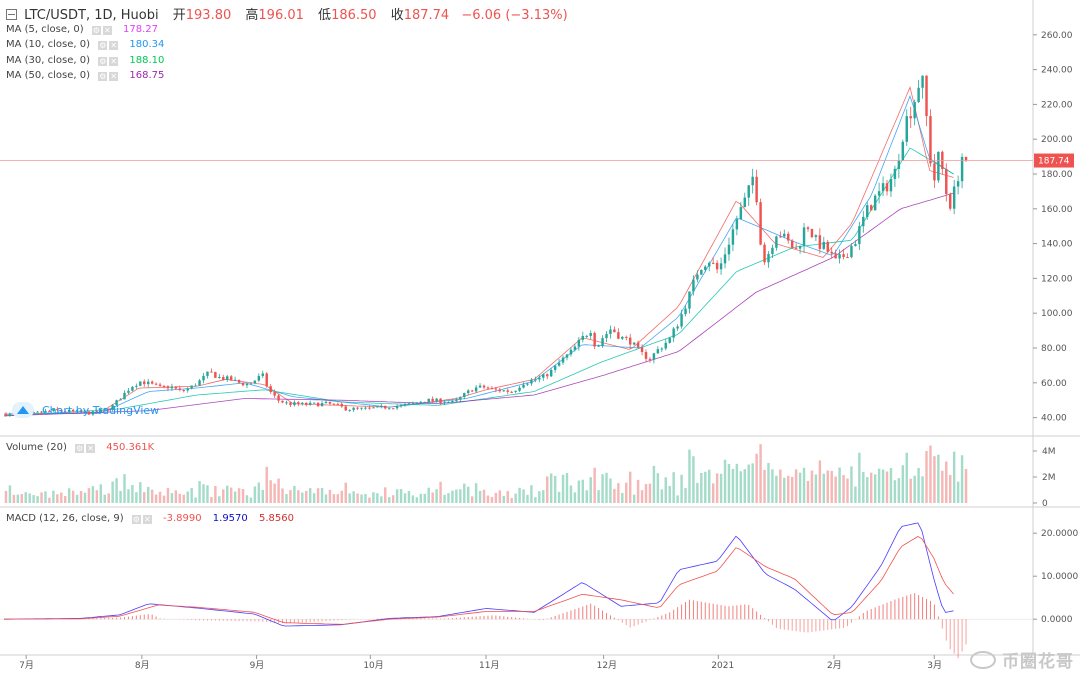  Describe the element at coordinates (1045, 504) in the screenshot. I see `volume-tick-label: 0` at that location.